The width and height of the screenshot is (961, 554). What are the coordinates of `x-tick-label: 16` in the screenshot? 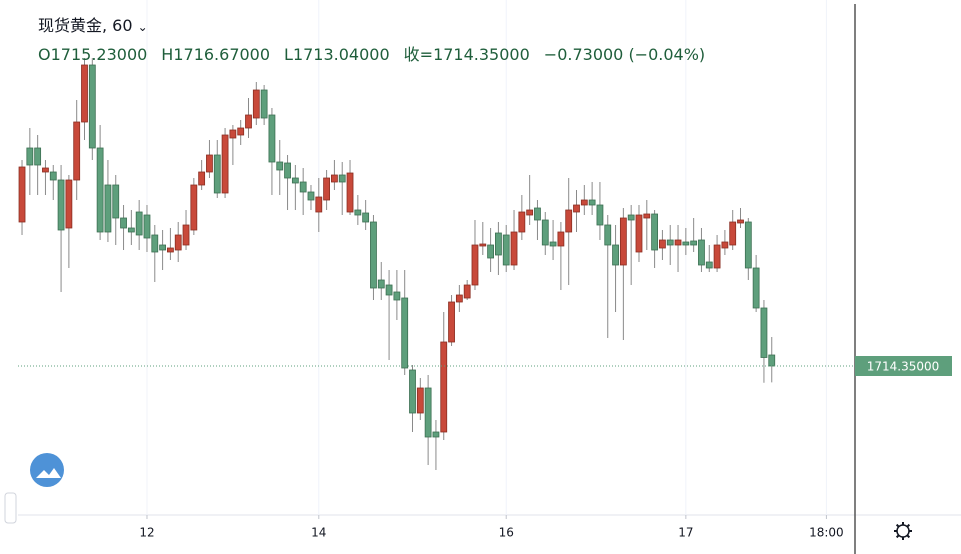 It's located at (506, 533).